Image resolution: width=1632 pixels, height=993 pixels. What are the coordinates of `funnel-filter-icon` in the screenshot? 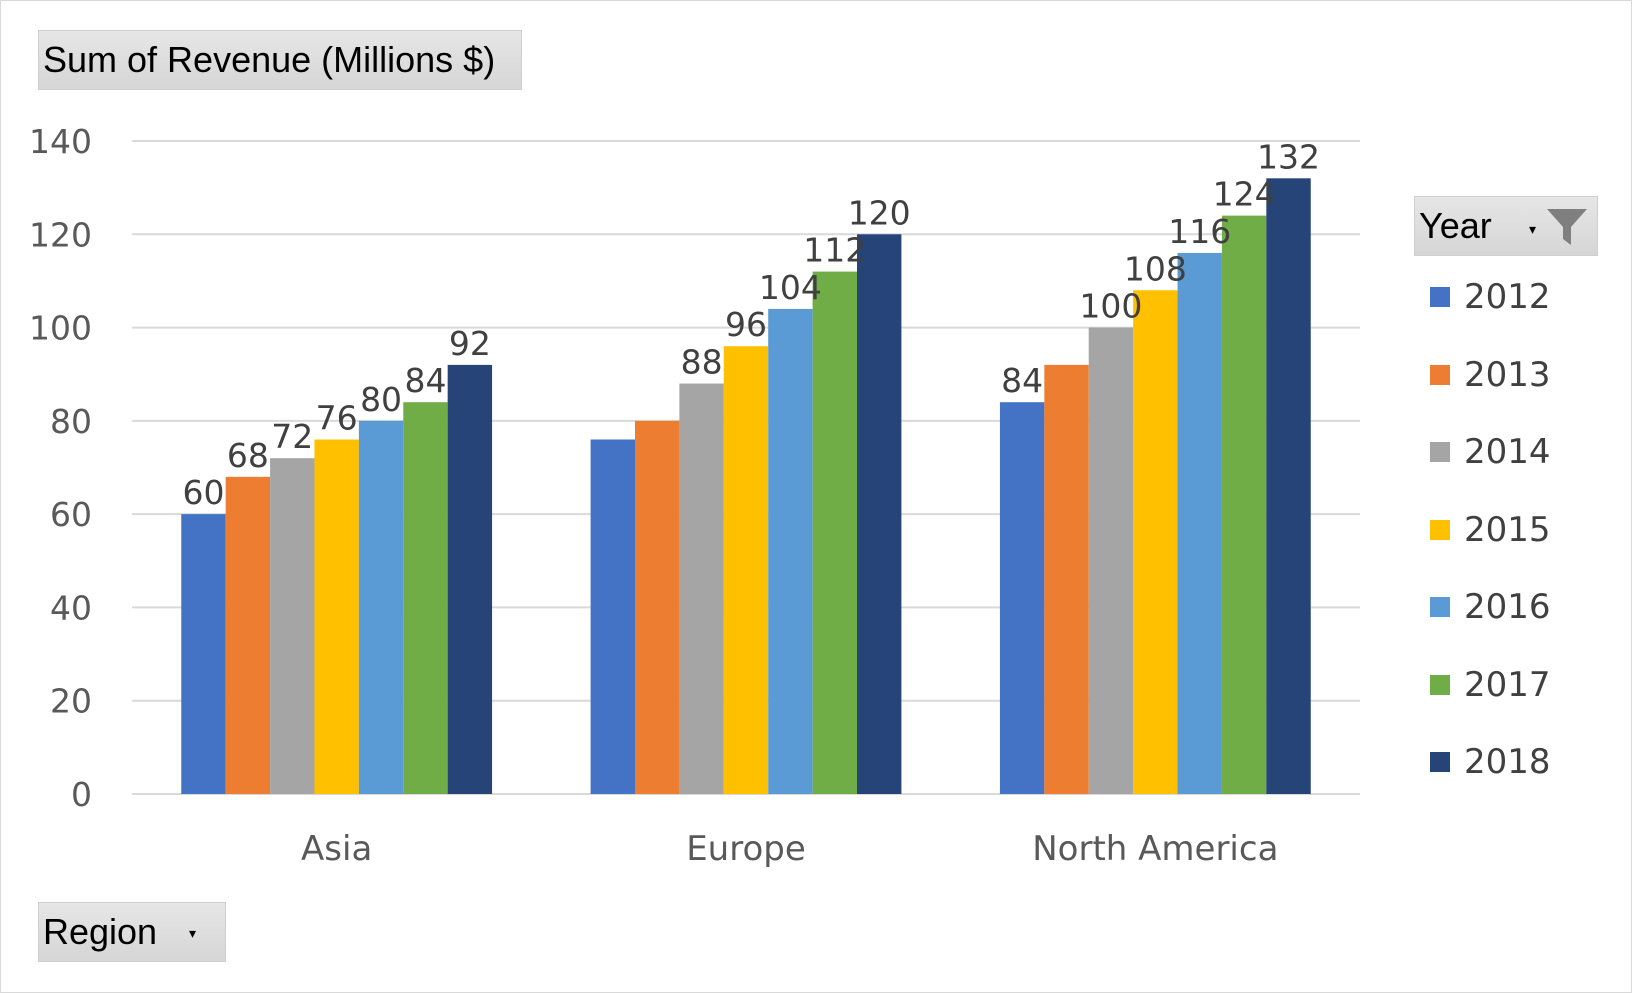 It's located at (1567, 227).